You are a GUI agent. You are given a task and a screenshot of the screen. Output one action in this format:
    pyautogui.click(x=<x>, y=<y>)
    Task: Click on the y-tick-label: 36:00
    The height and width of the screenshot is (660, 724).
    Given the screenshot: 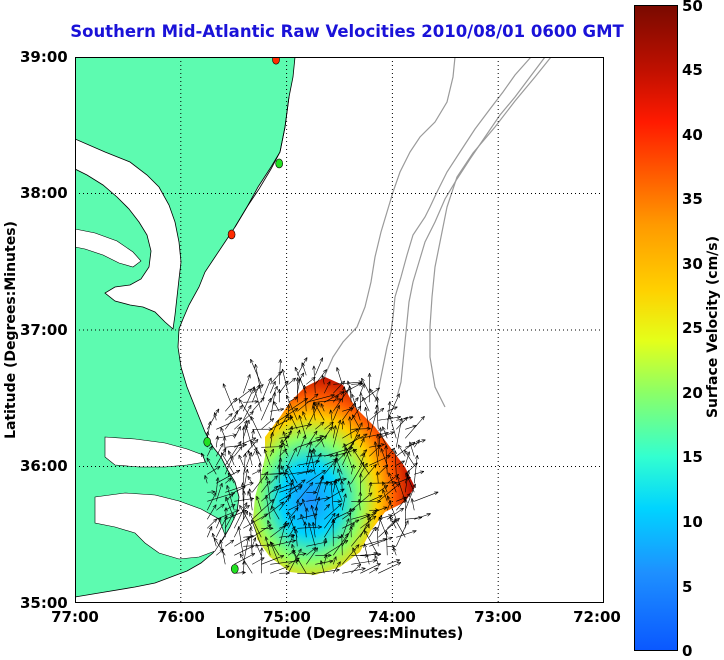 What is the action you would take?
    pyautogui.click(x=46, y=466)
    